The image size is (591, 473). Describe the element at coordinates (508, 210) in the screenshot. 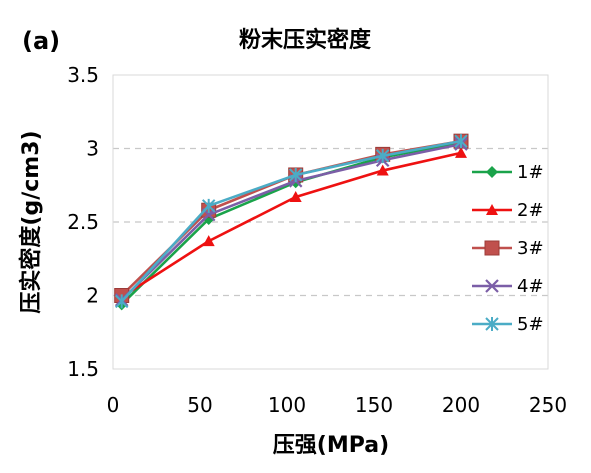

I see `legend-item: 2#` at that location.